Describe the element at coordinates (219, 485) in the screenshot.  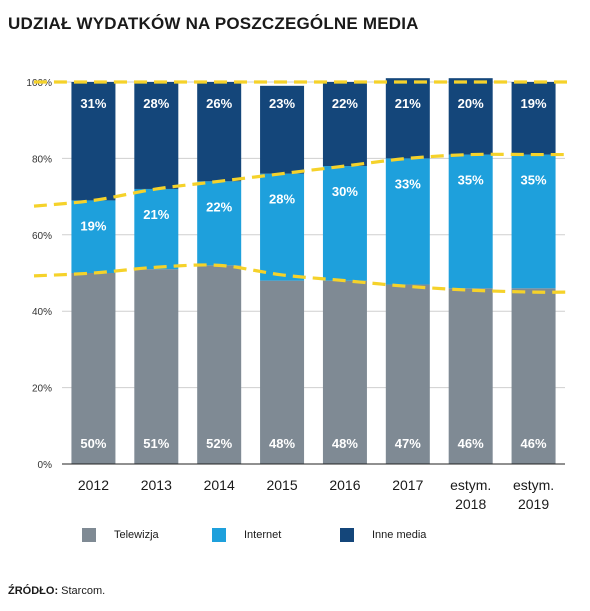
I see `x-tick-label: 2014` at that location.